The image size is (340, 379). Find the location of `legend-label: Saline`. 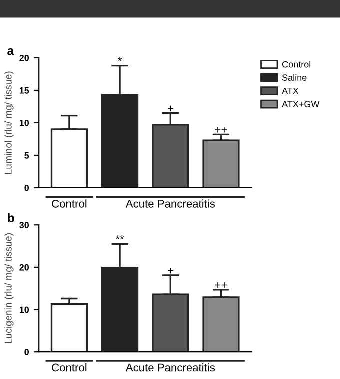

legend-label: Saline is located at coordinates (294, 77).